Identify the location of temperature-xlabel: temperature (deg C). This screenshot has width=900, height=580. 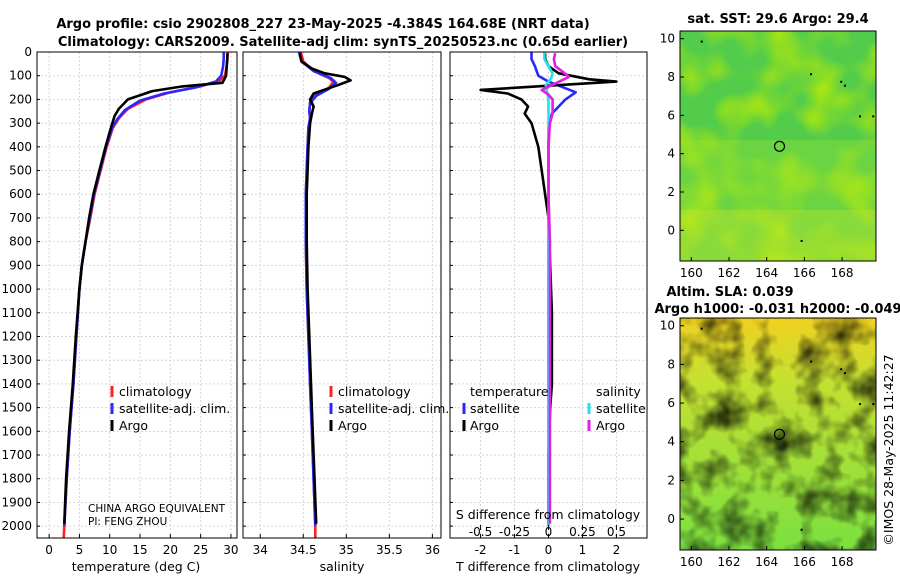
(136, 566).